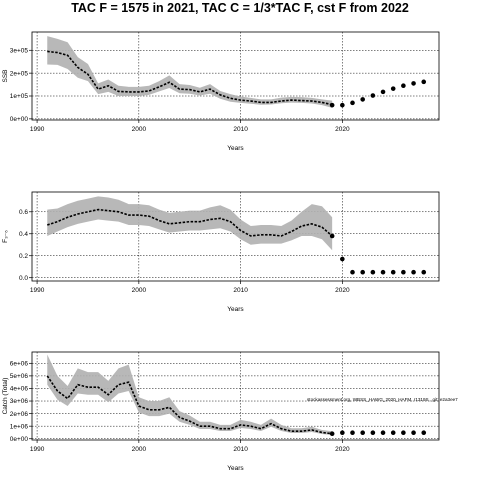 This screenshot has width=480, height=480. Describe the element at coordinates (189, 405) in the screenshot. I see `catch-estimate-line` at that location.